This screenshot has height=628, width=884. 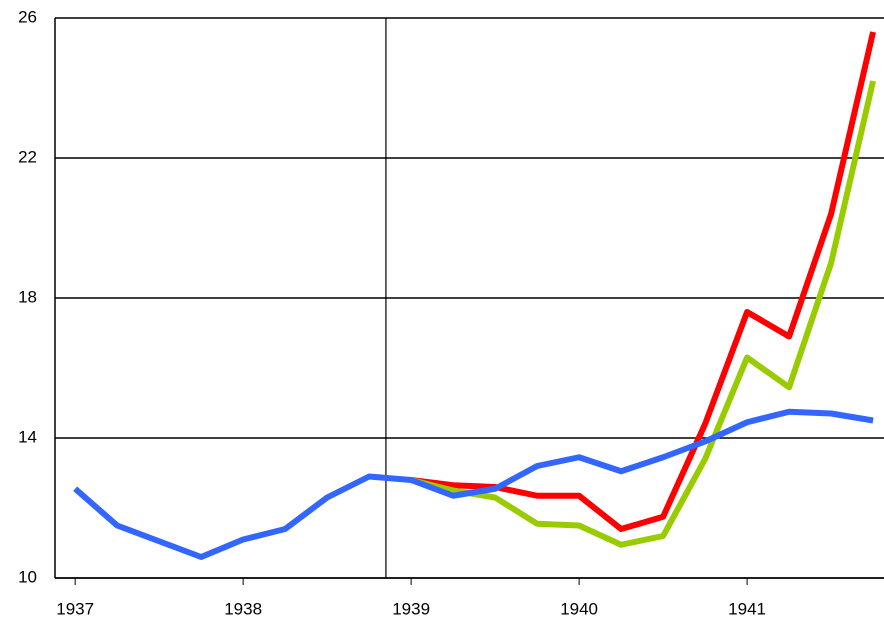 What do you see at coordinates (27, 16) in the screenshot?
I see `y-tick-label: 26` at bounding box center [27, 16].